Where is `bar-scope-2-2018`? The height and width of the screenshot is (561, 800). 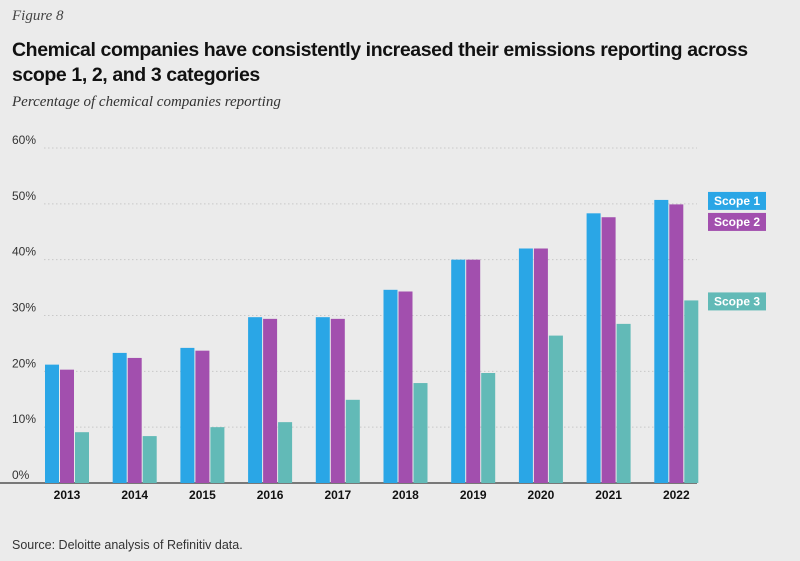
bar-scope-2-2018 is located at coordinates (405, 387).